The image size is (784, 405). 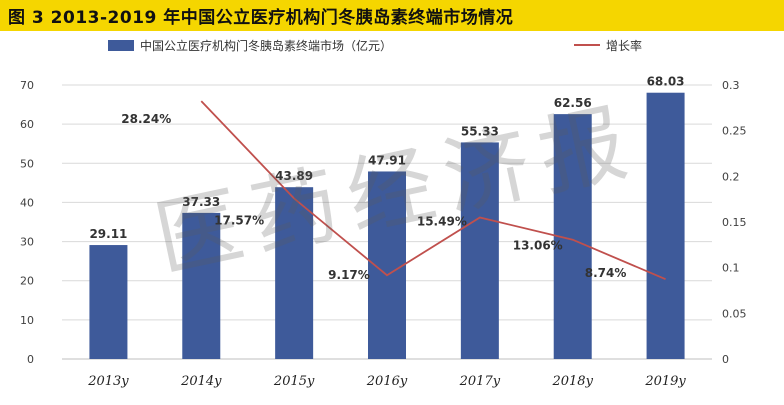 I want to click on legend-swatch-bar, so click(x=121, y=45).